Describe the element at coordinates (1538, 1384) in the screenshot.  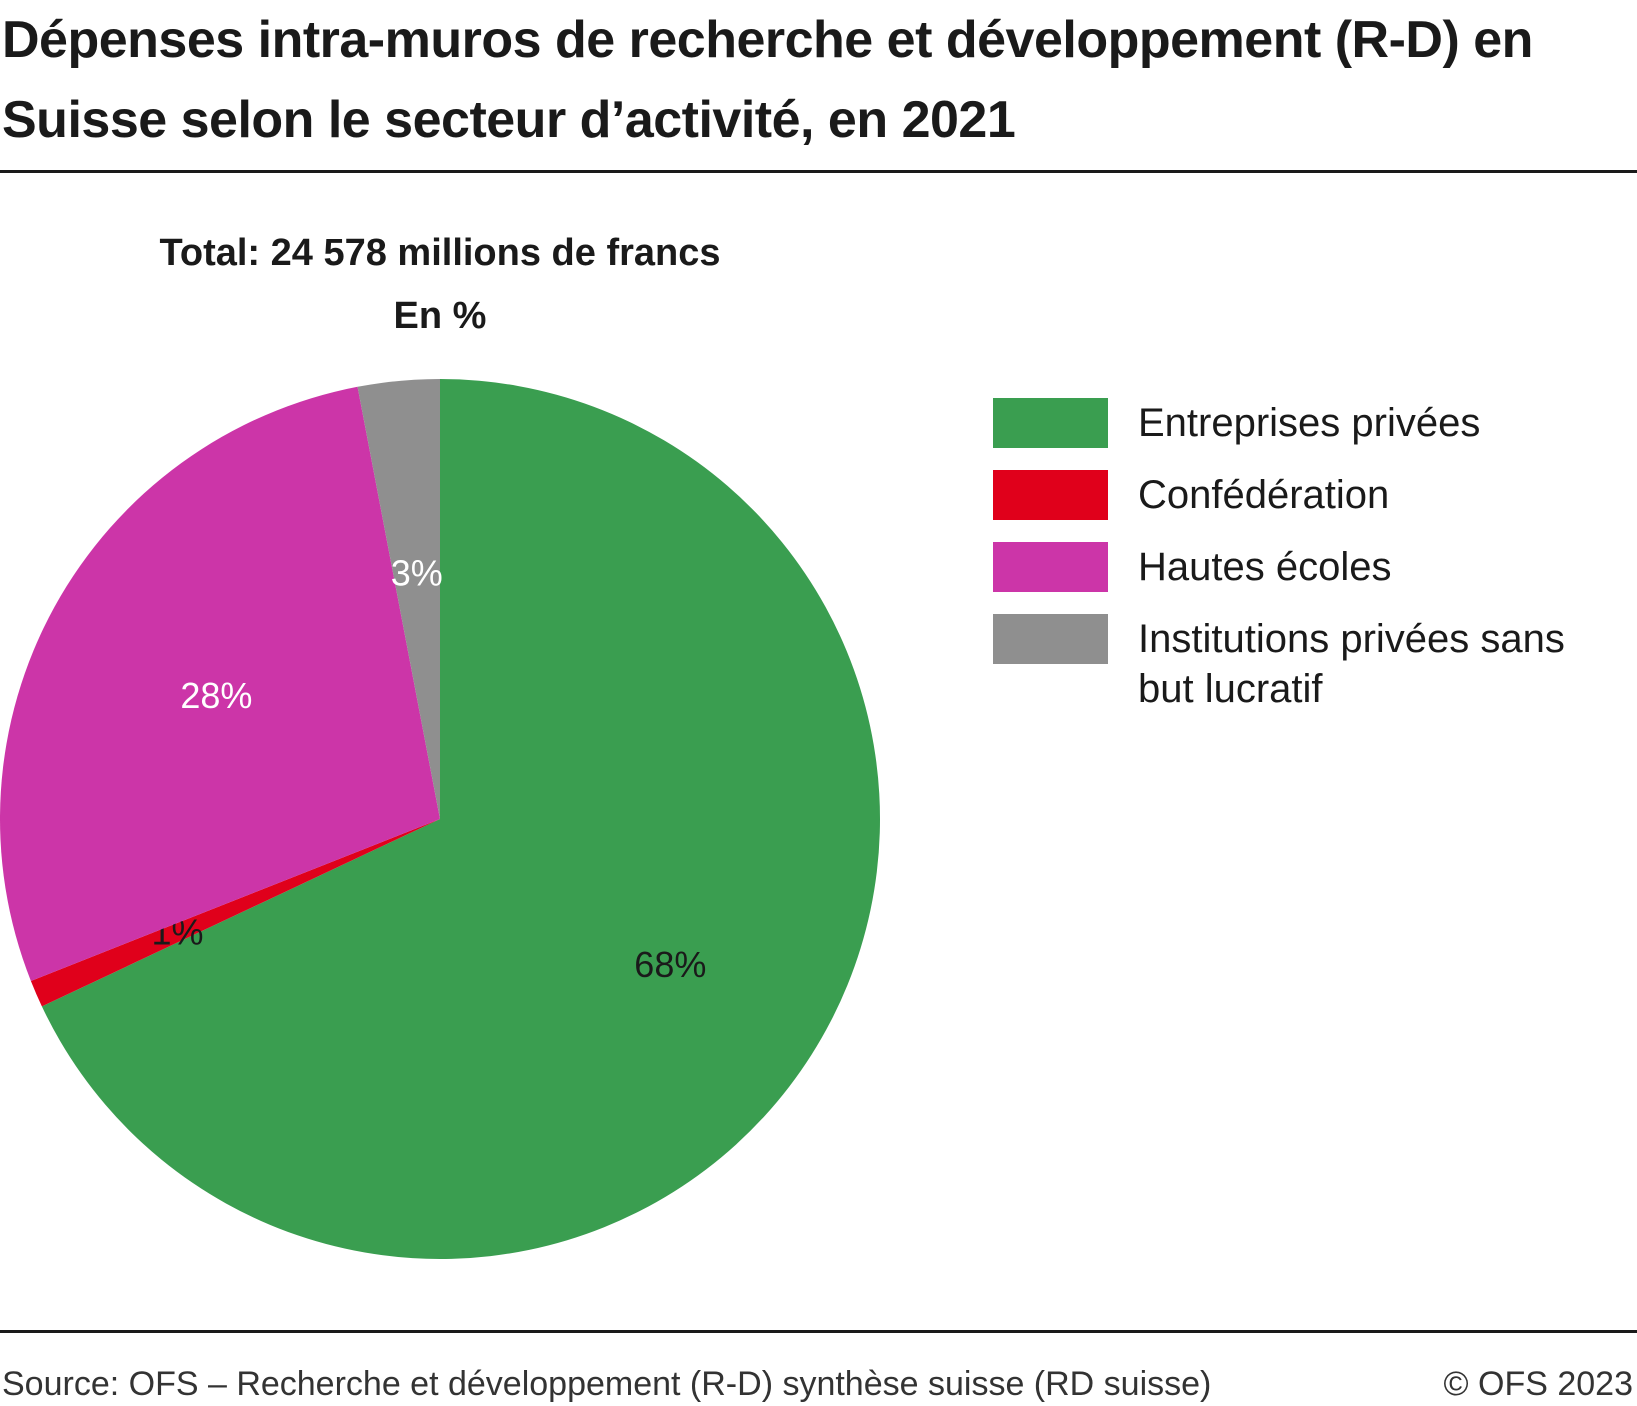
I see `copyright-note: © OFS 2023` at that location.